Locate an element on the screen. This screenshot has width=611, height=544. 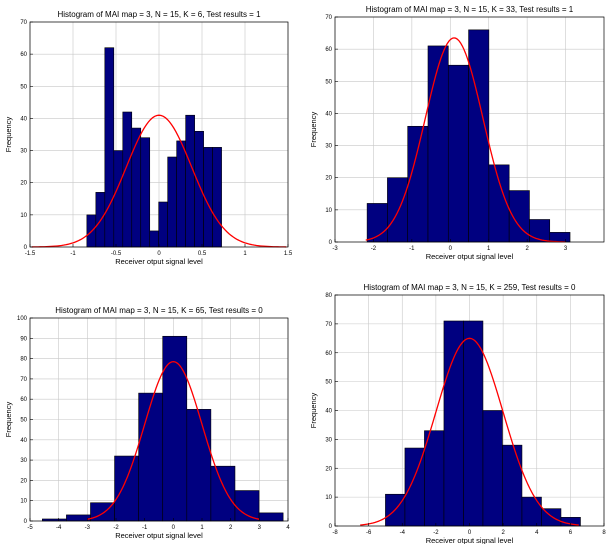
y-tick-label: 100 is located at coordinates (22, 319).